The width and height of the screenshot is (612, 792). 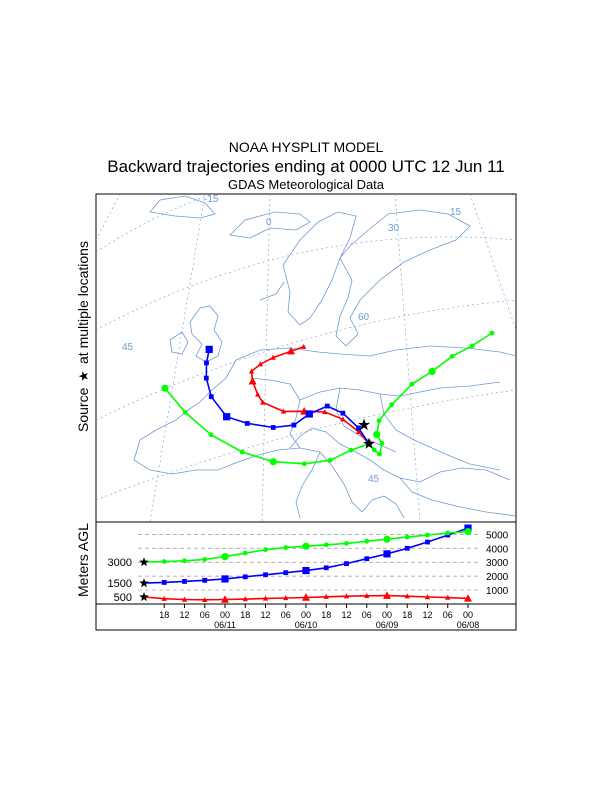 What do you see at coordinates (497, 591) in the screenshot?
I see `height-ytick-label: 1000` at bounding box center [497, 591].